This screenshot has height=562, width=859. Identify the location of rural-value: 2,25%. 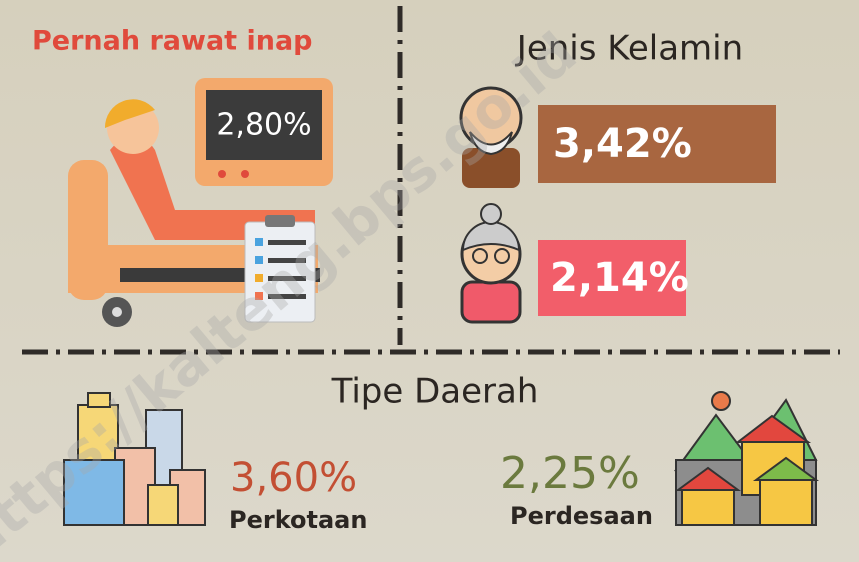
(570, 473).